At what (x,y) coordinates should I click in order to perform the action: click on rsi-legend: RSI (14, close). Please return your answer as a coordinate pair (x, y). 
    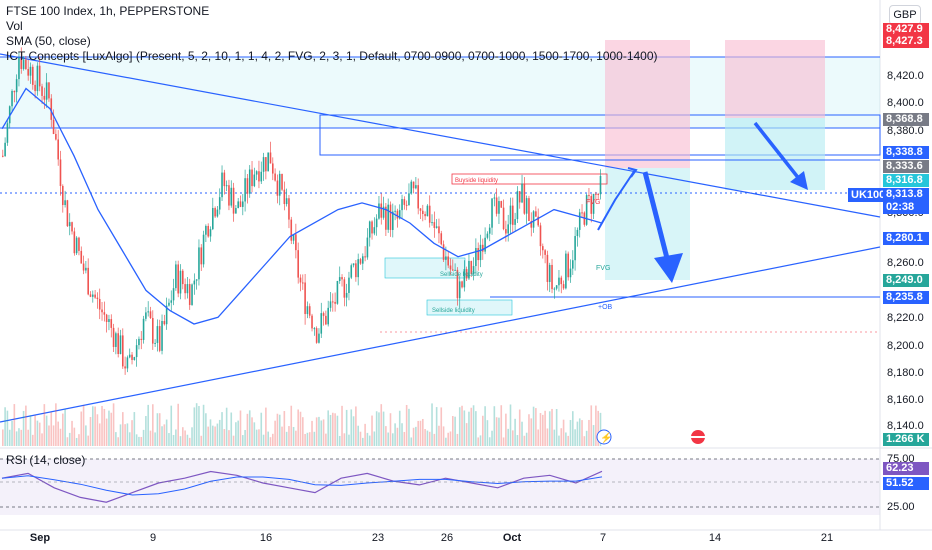
    Looking at the image, I should click on (46, 460).